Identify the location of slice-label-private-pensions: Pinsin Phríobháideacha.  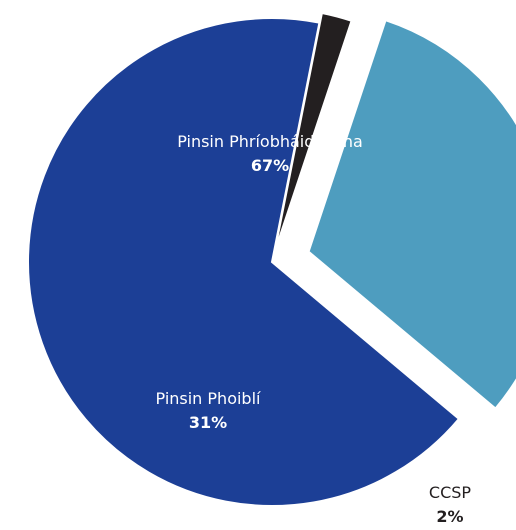
(270, 141).